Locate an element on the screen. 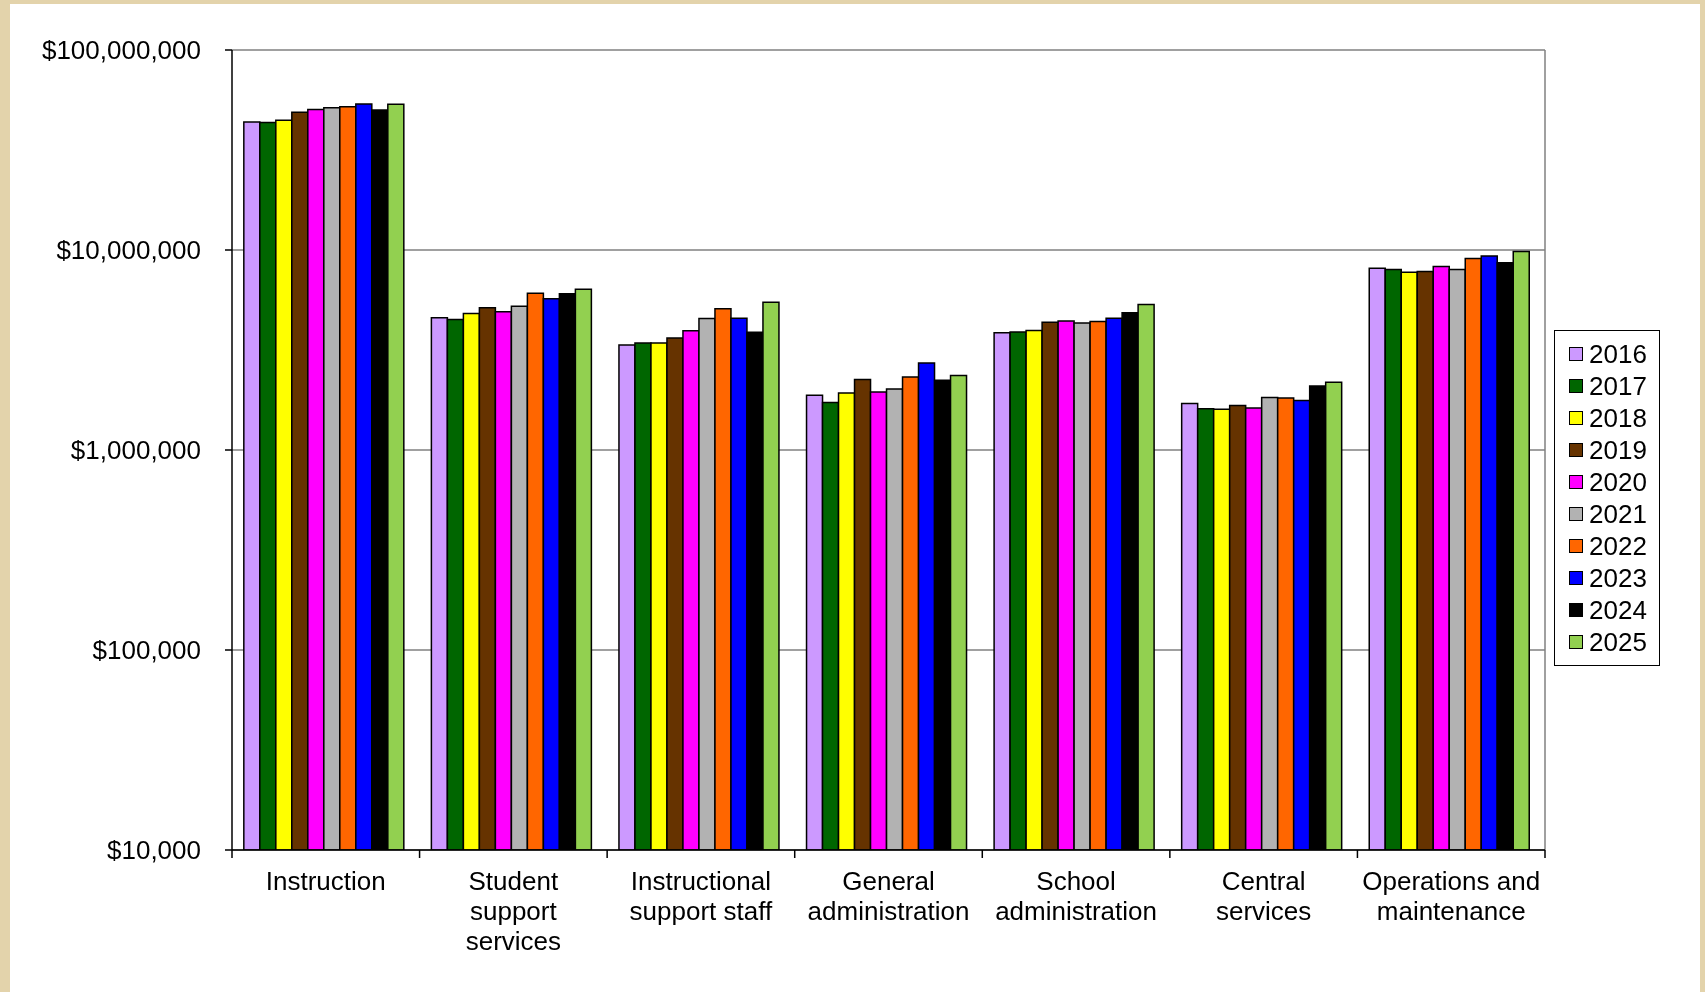  y-tick-label: $10,000,000 is located at coordinates (128, 250).